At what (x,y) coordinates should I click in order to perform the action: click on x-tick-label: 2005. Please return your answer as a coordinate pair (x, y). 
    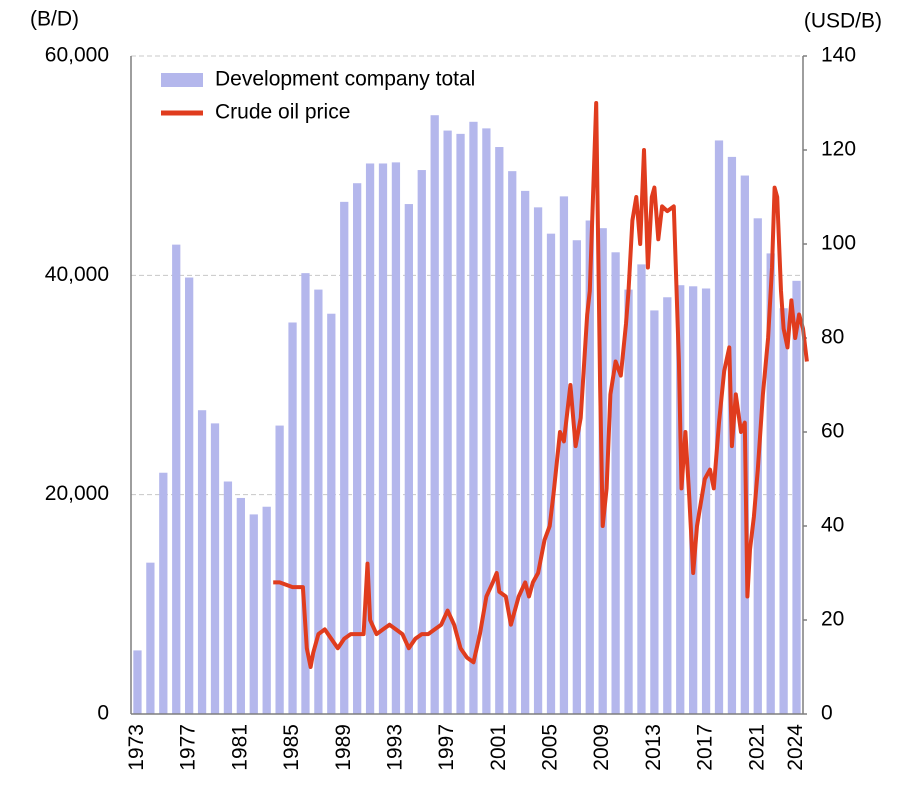
    Looking at the image, I should click on (550, 747).